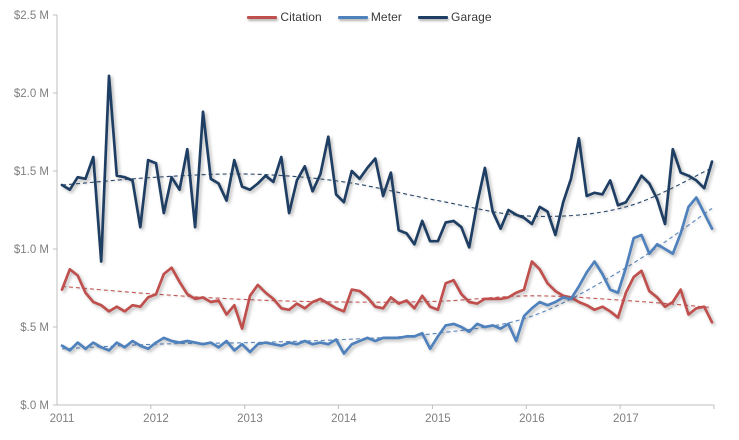  What do you see at coordinates (31, 172) in the screenshot?
I see `y-axis-label: $1.5 M` at bounding box center [31, 172].